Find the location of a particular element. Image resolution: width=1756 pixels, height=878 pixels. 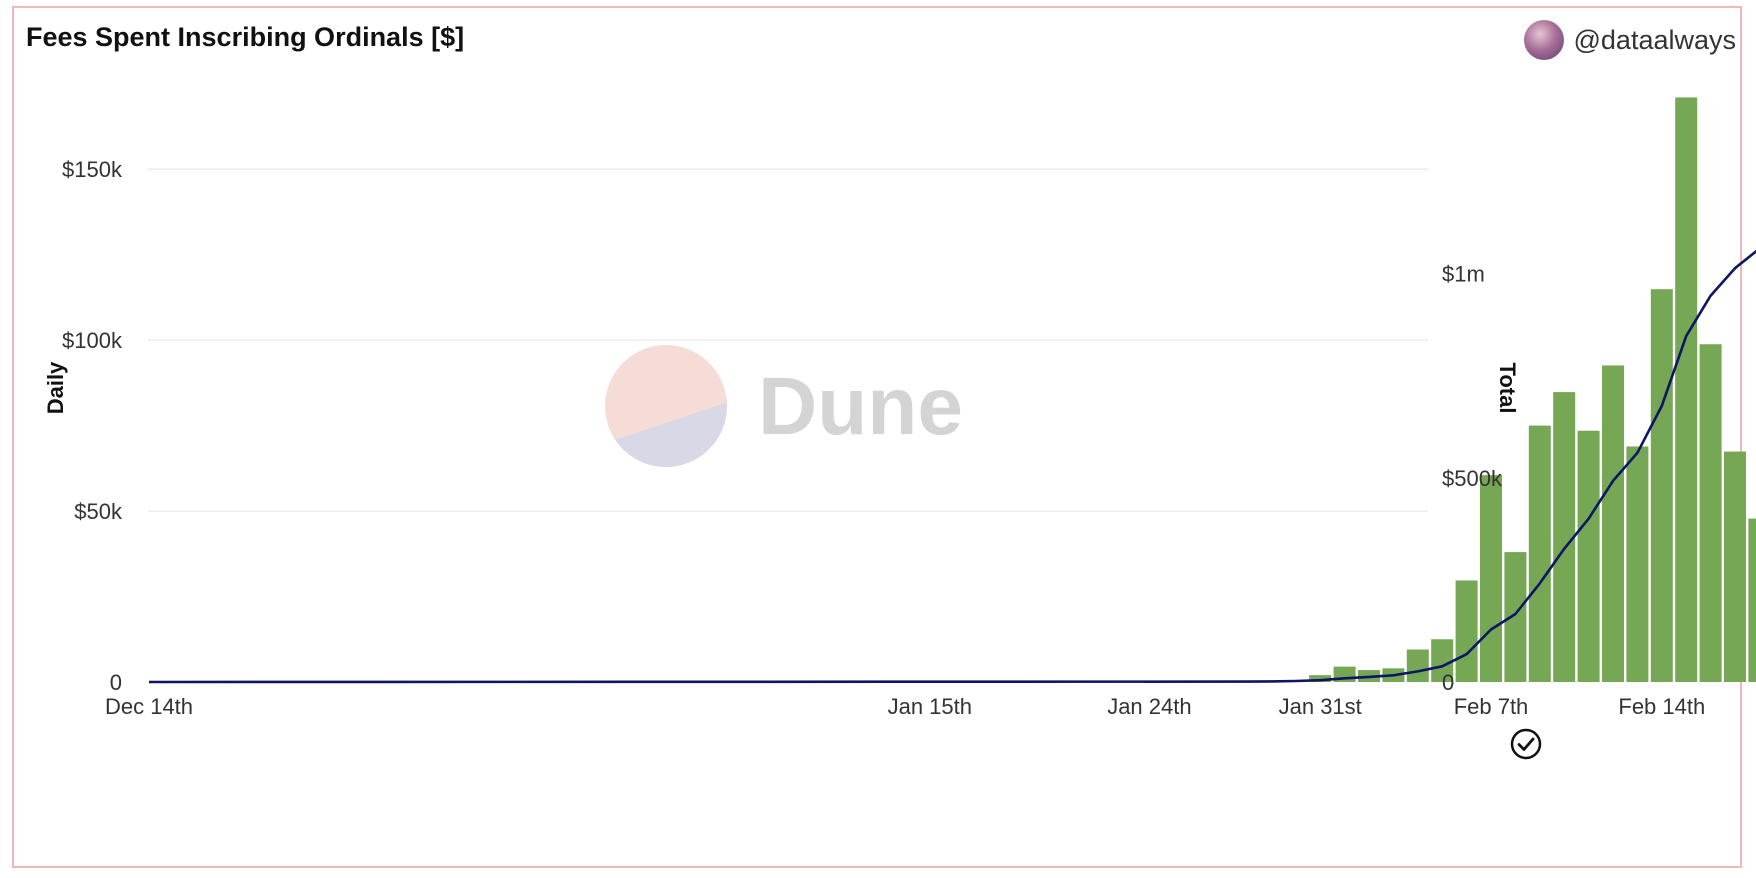

y-axis-title-left: Daily is located at coordinates (55, 387).